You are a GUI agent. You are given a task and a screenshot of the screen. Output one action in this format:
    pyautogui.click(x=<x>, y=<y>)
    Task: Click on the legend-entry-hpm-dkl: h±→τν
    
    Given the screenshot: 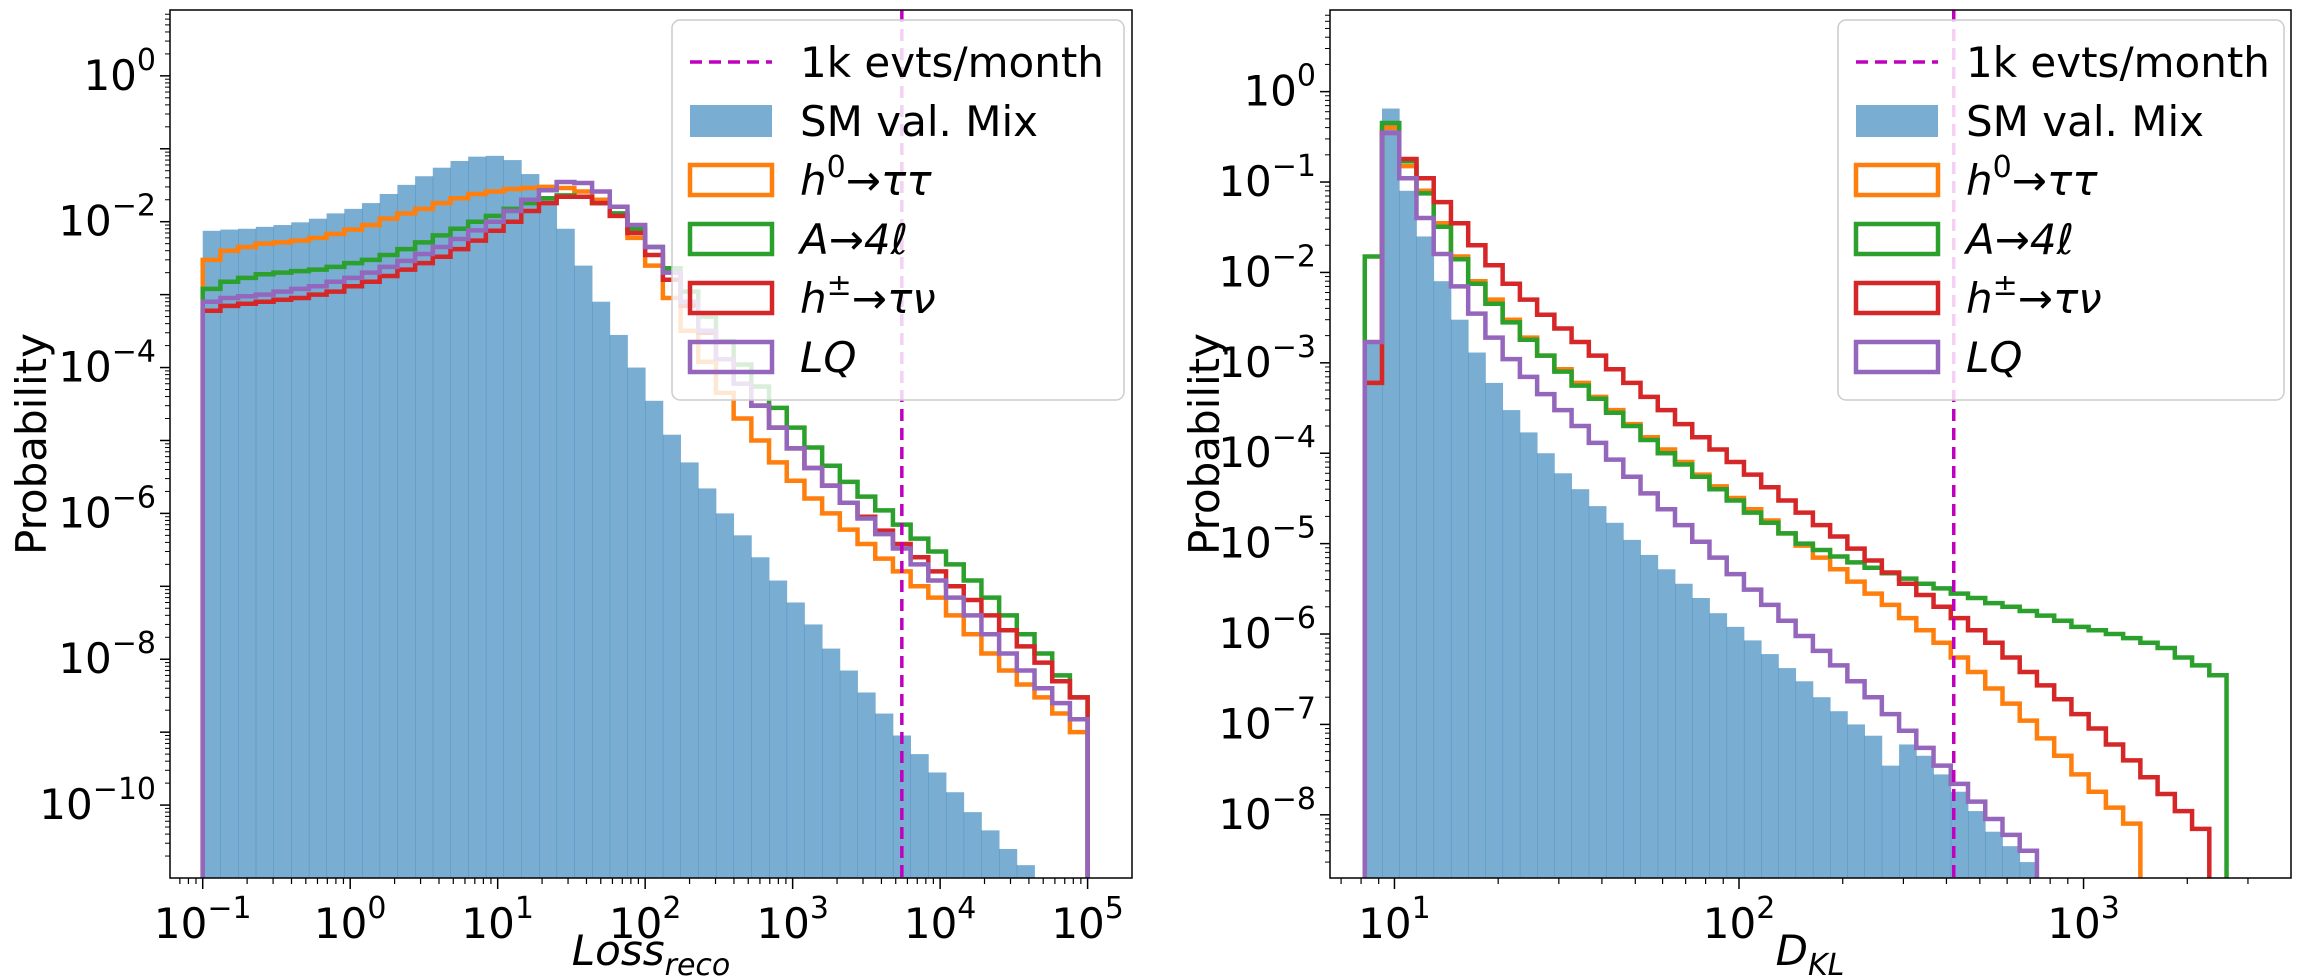 What is the action you would take?
    pyautogui.click(x=1977, y=295)
    